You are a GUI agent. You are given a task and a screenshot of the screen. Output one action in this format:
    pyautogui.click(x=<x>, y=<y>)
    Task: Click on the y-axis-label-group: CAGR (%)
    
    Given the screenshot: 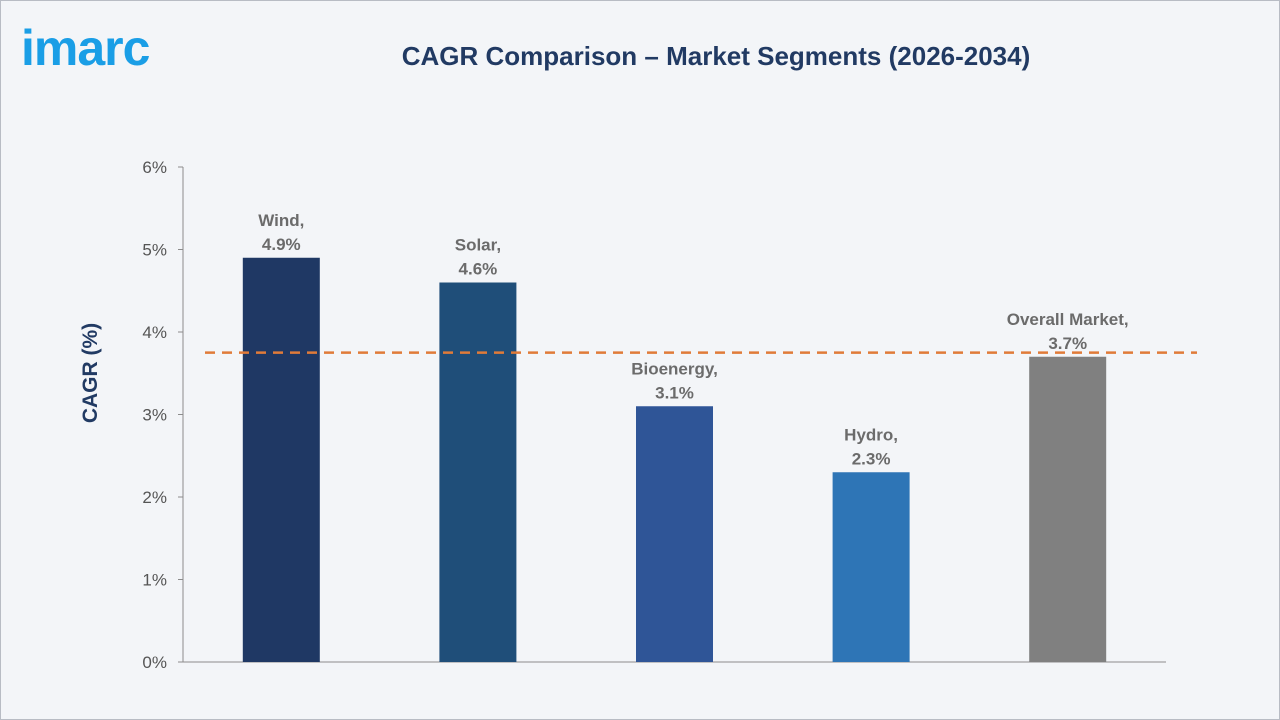 What is the action you would take?
    pyautogui.click(x=90, y=373)
    